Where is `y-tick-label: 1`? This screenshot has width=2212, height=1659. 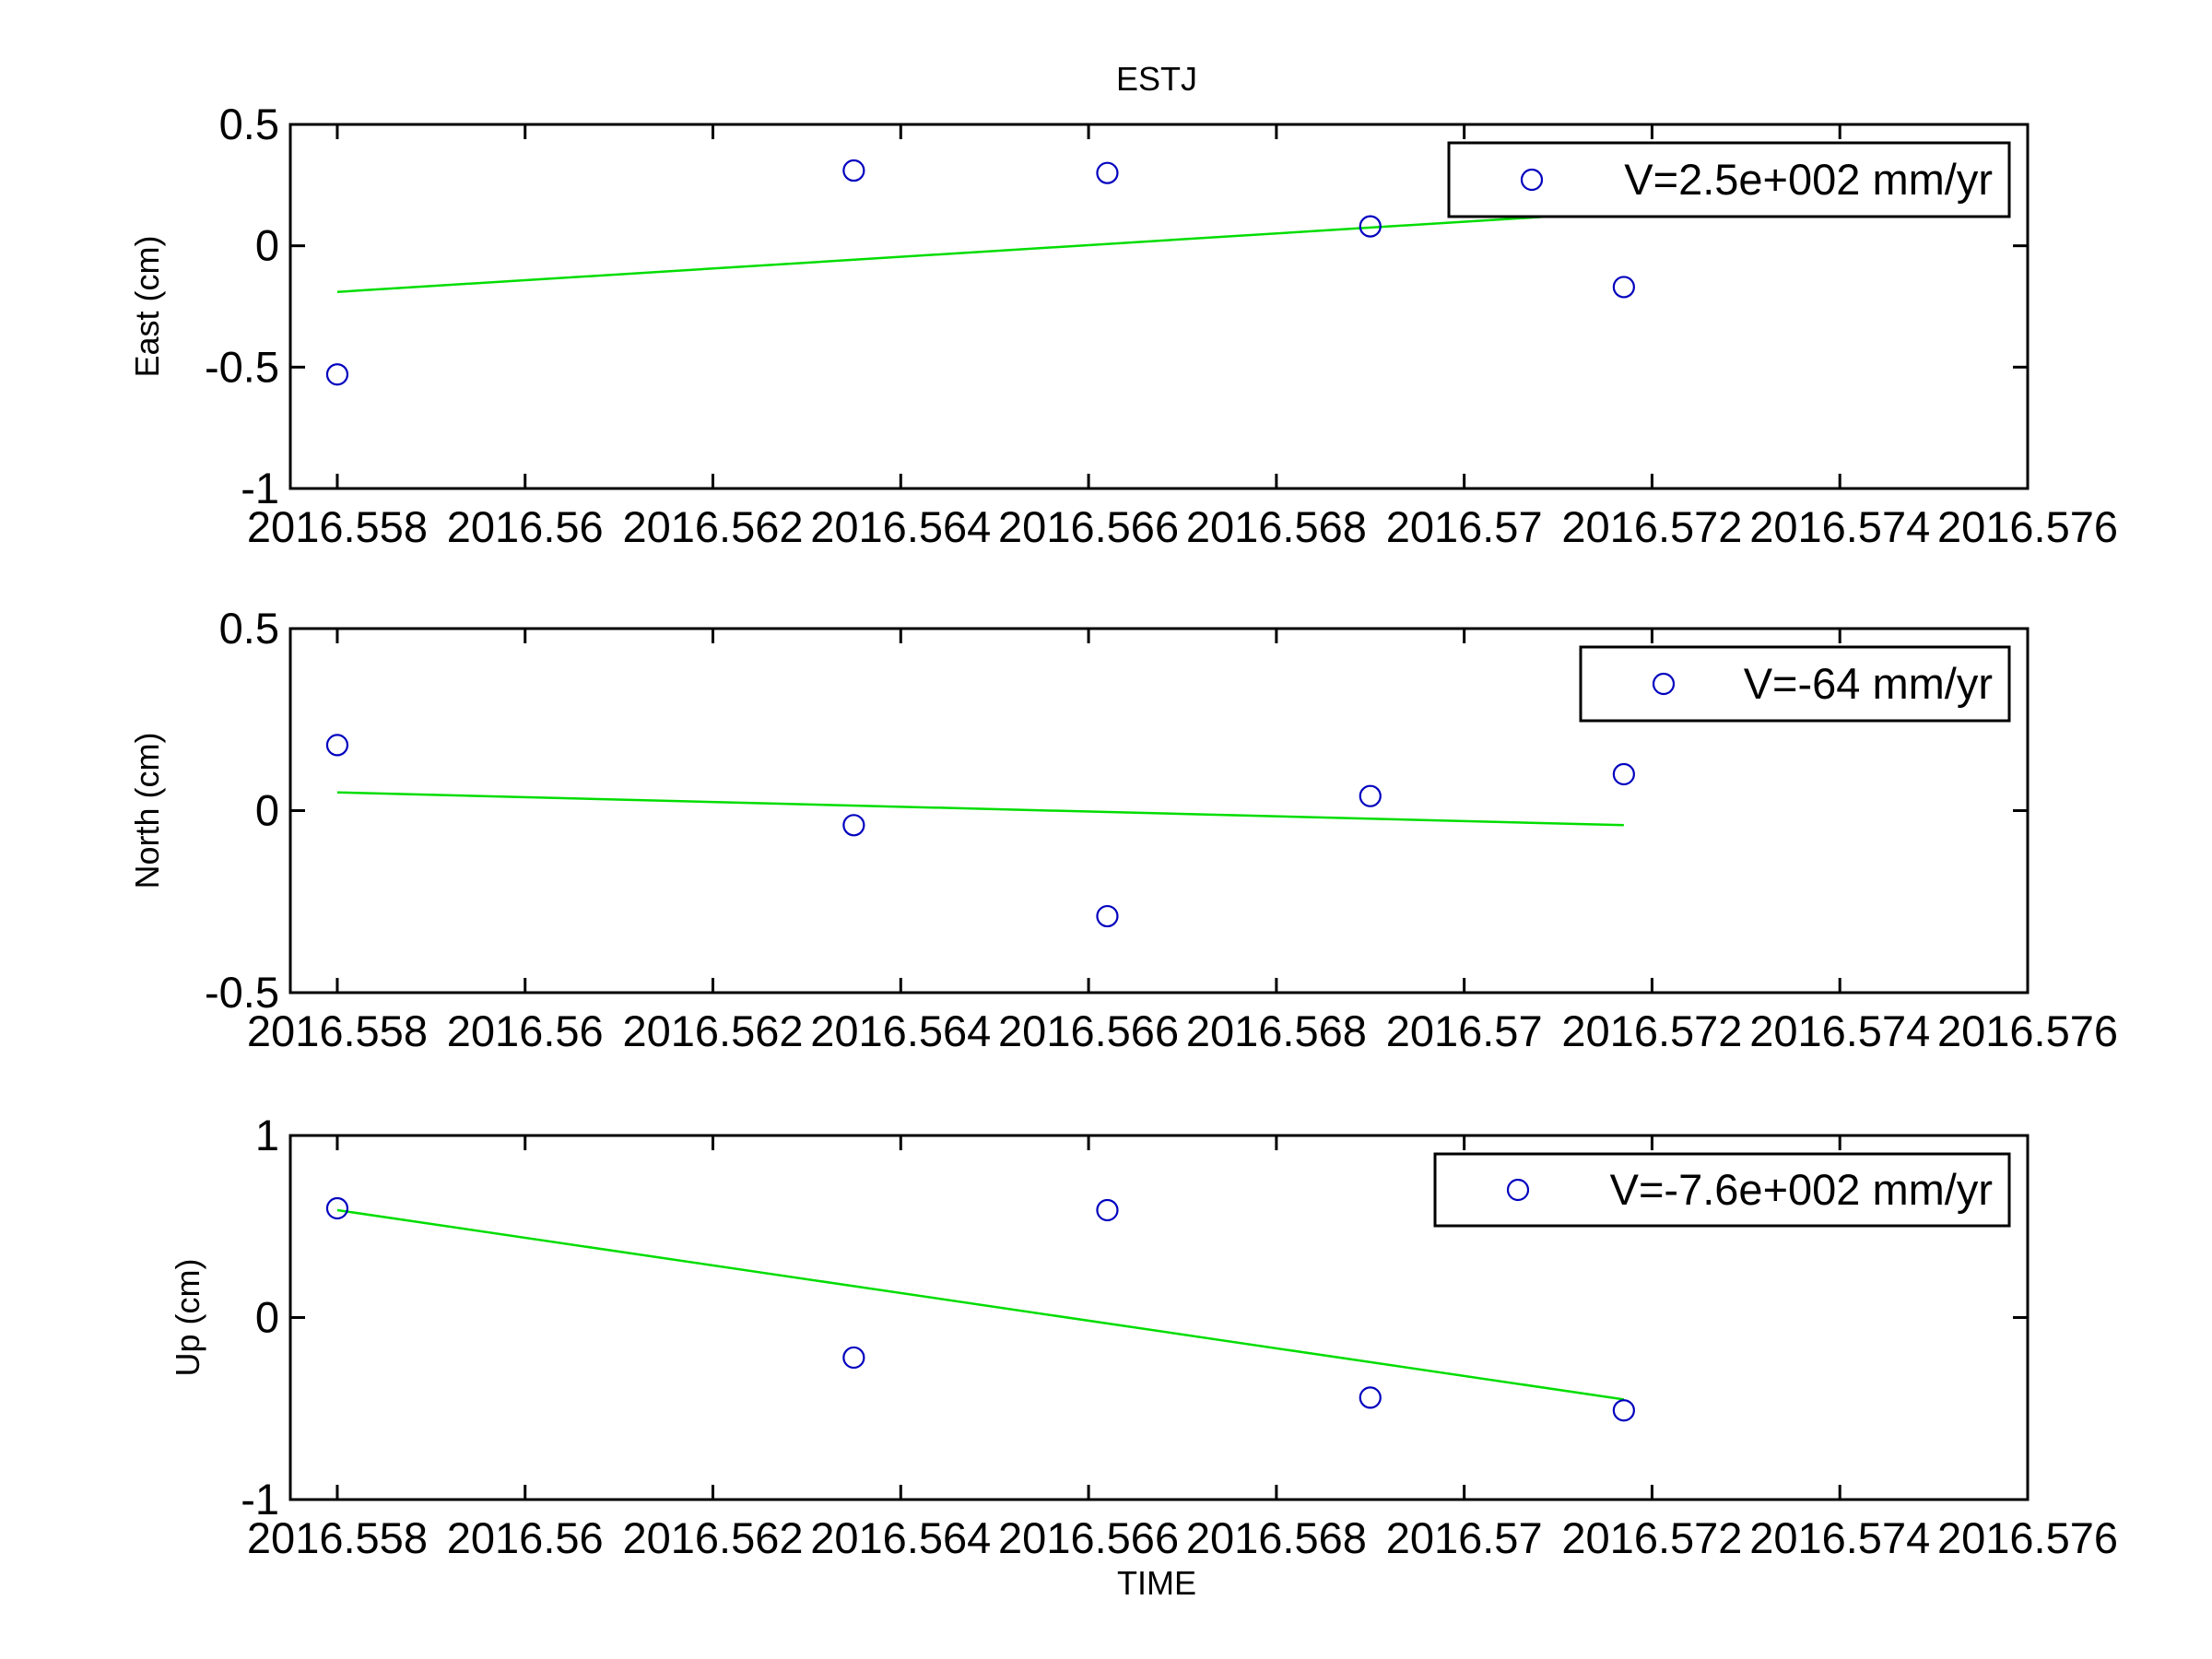
y-tick-label: 1 is located at coordinates (267, 1135).